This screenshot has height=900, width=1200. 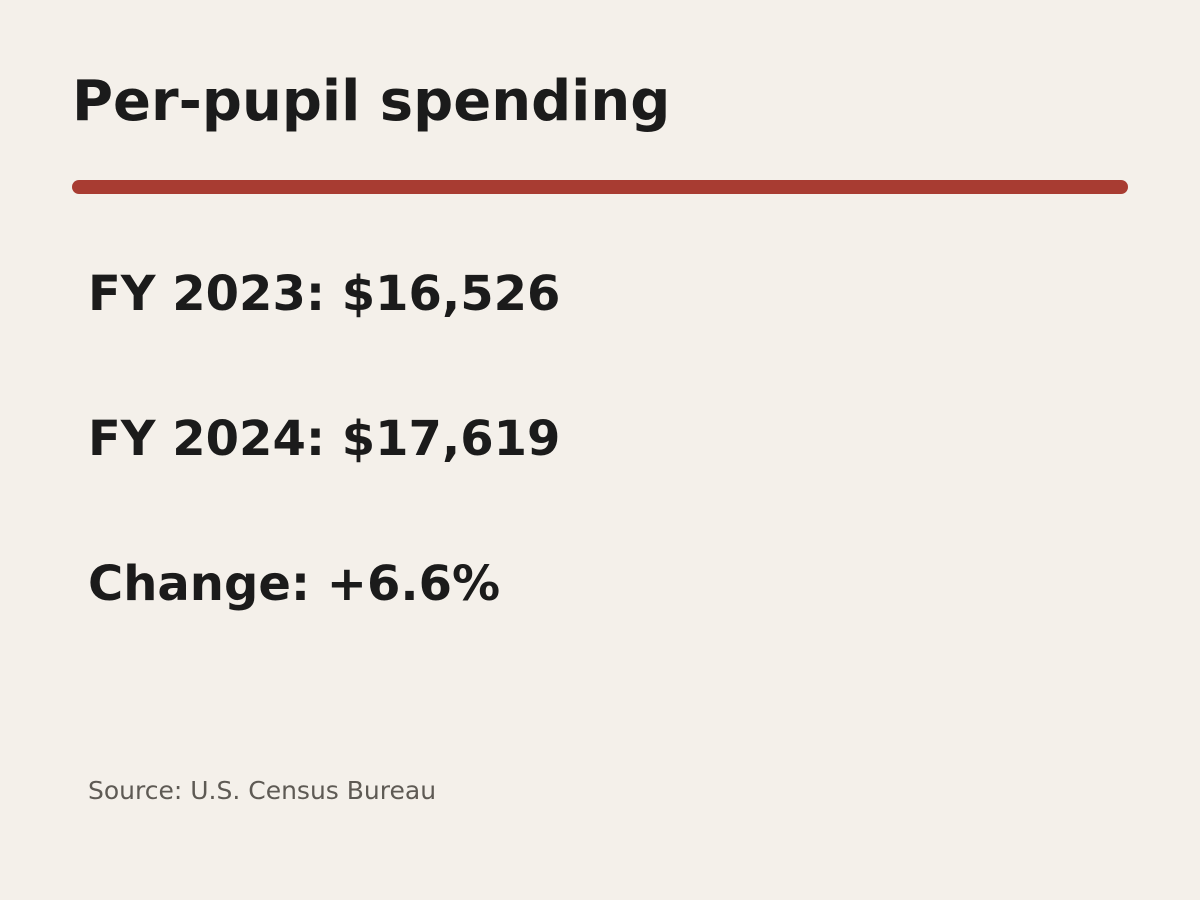 What do you see at coordinates (294, 584) in the screenshot?
I see `stat-change: Change: +6.6%` at bounding box center [294, 584].